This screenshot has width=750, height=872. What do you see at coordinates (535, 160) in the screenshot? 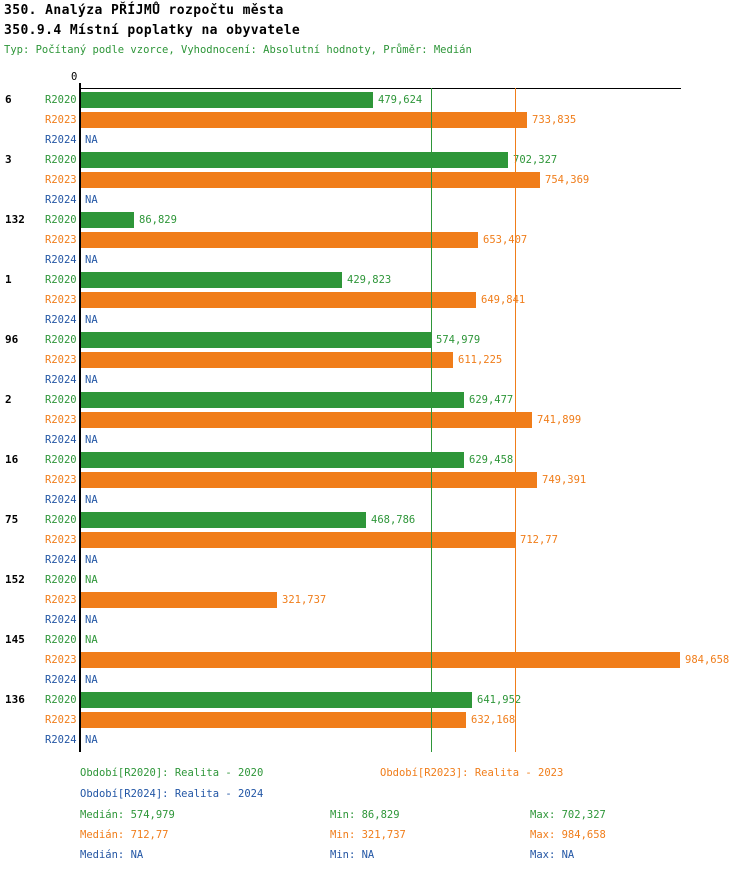
I see `bar-value-label: 702,327` at bounding box center [535, 160].